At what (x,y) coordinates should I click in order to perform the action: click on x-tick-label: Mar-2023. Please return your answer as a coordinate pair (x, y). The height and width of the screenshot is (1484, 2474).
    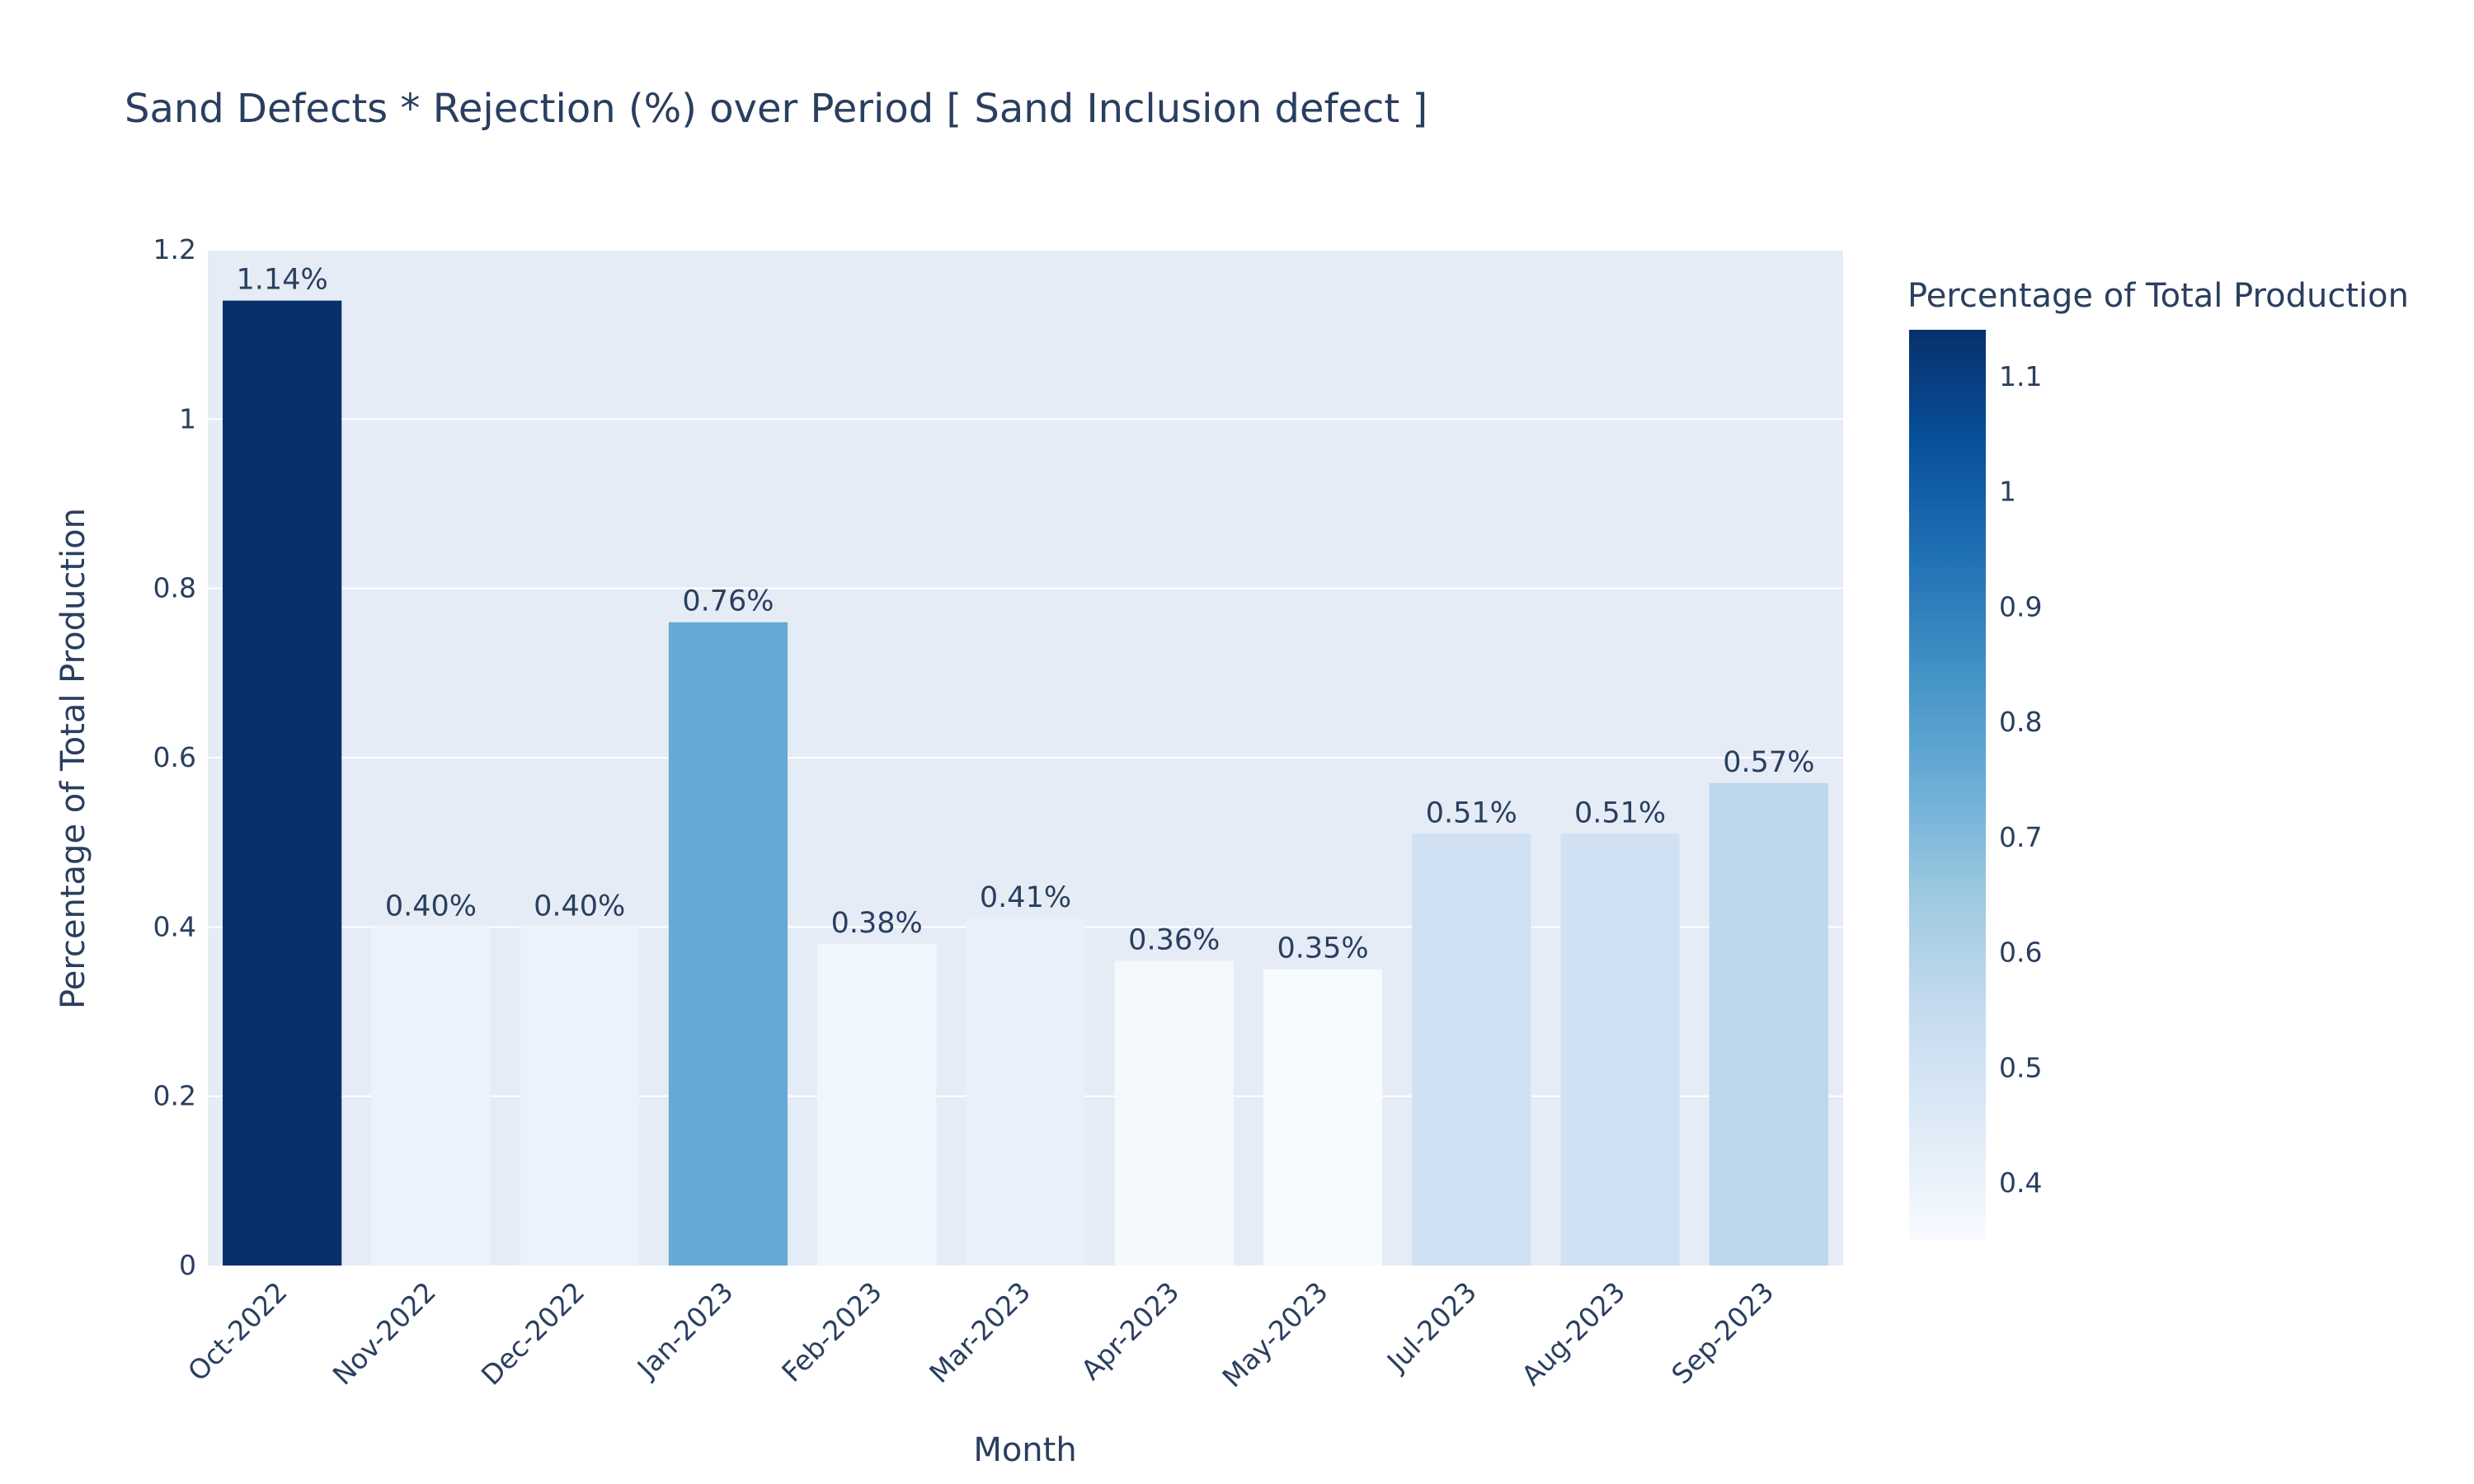
    Looking at the image, I should click on (980, 1332).